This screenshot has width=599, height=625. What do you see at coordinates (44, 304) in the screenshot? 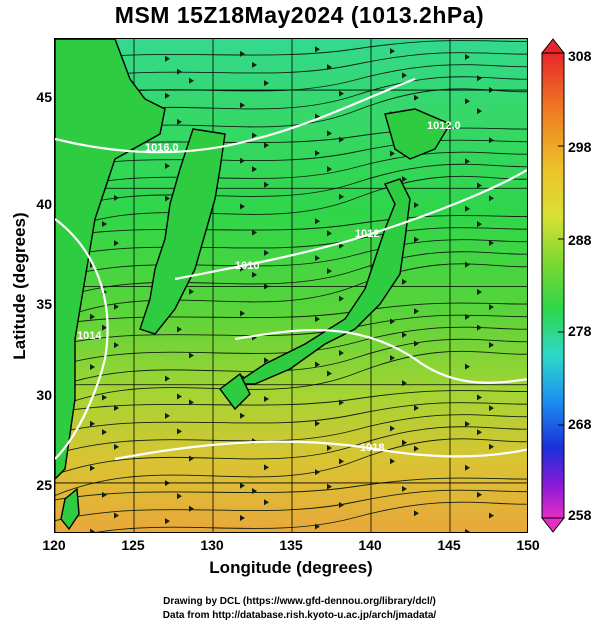
I see `y-tick-label: 35` at bounding box center [44, 304].